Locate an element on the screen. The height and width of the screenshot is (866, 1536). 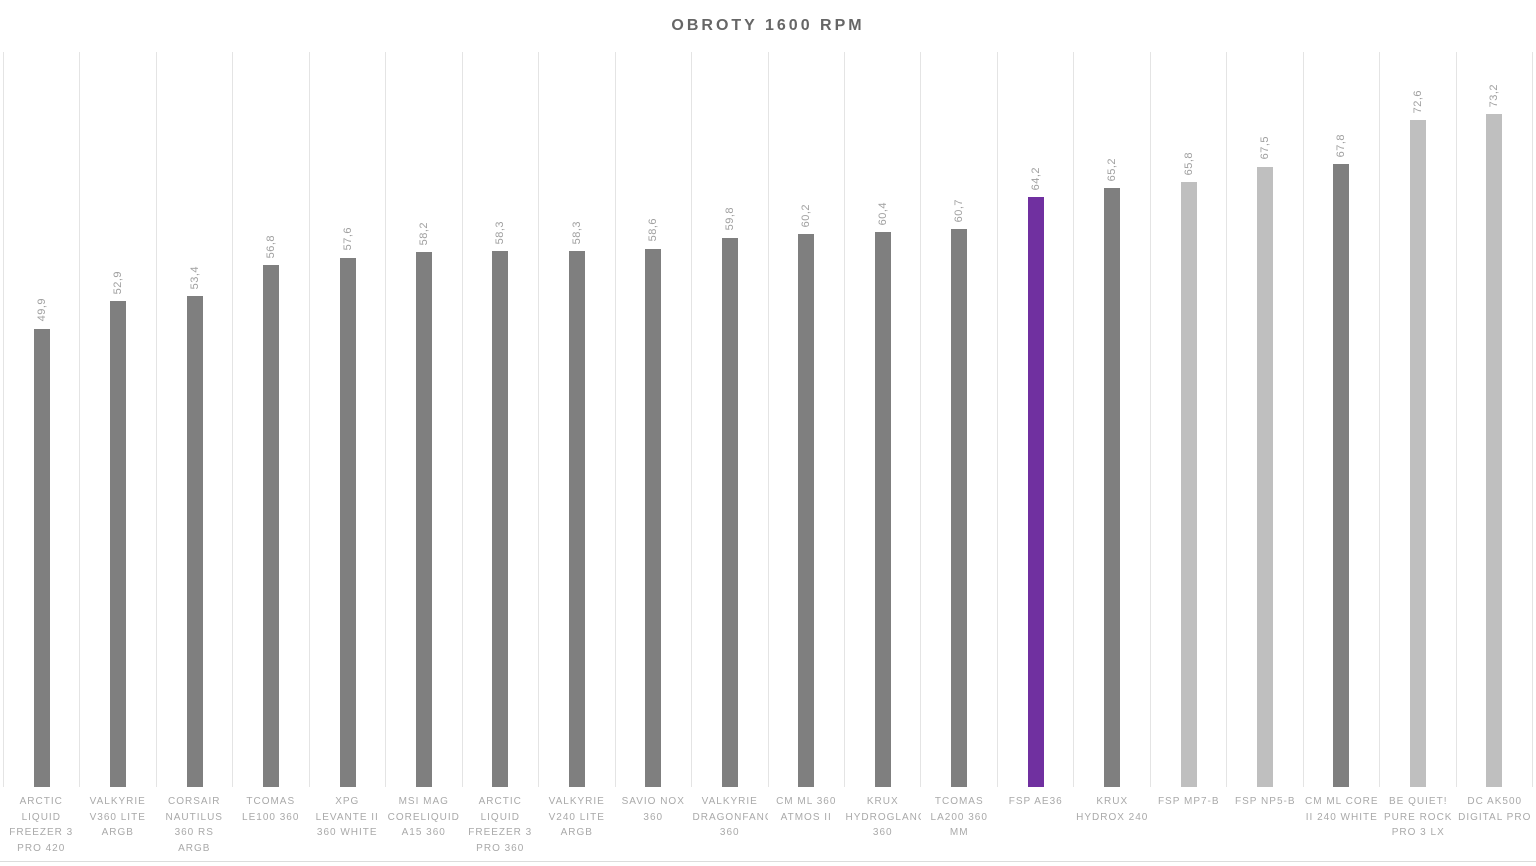
category-slot: 56,8 is located at coordinates (270, 419).